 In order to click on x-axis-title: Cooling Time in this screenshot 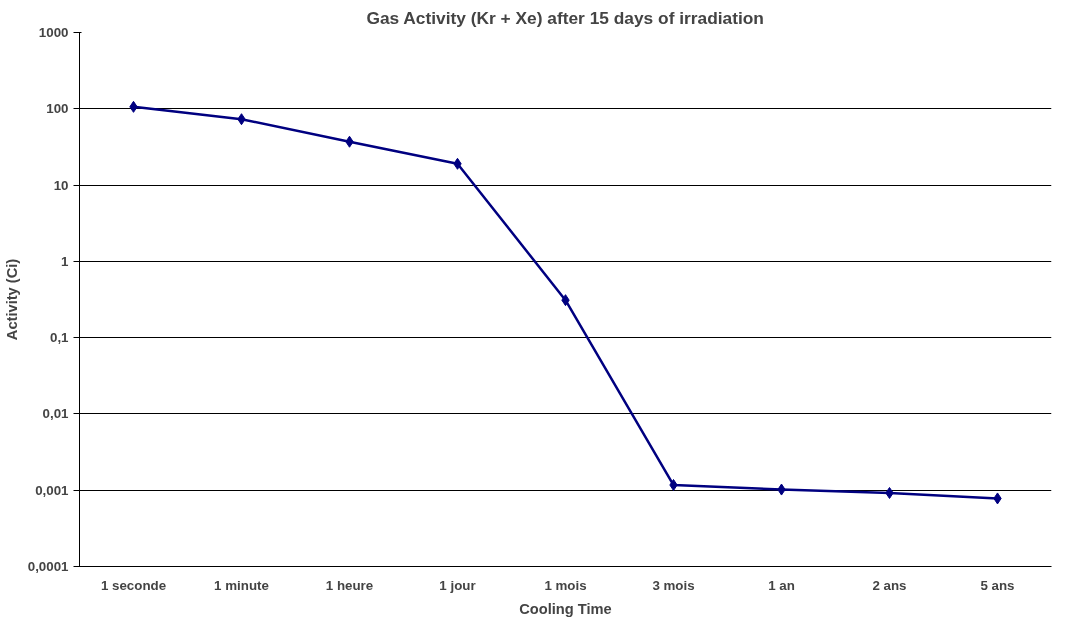, I will do `click(565, 608)`.